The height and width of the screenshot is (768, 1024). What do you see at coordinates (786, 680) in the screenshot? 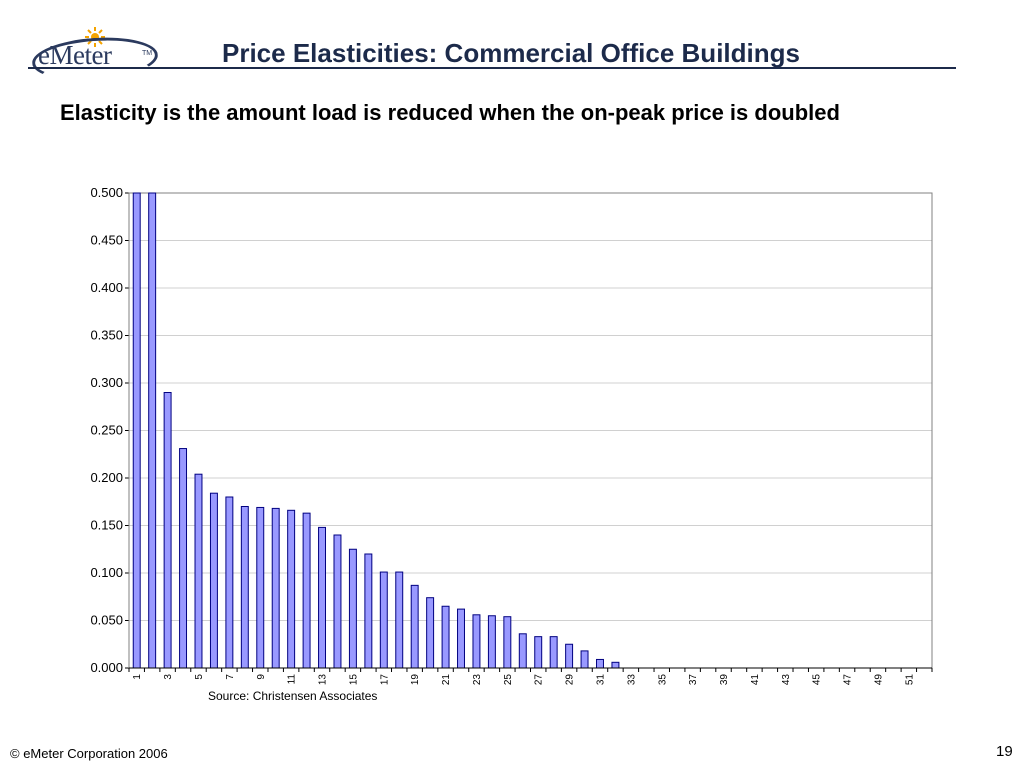
I see `x-tick-label: 43` at bounding box center [786, 680].